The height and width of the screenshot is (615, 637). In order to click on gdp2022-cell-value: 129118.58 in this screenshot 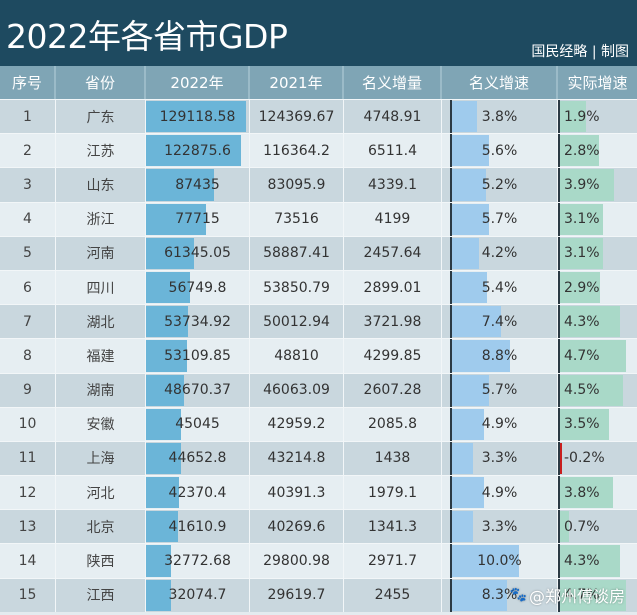, I will do `click(197, 116)`.